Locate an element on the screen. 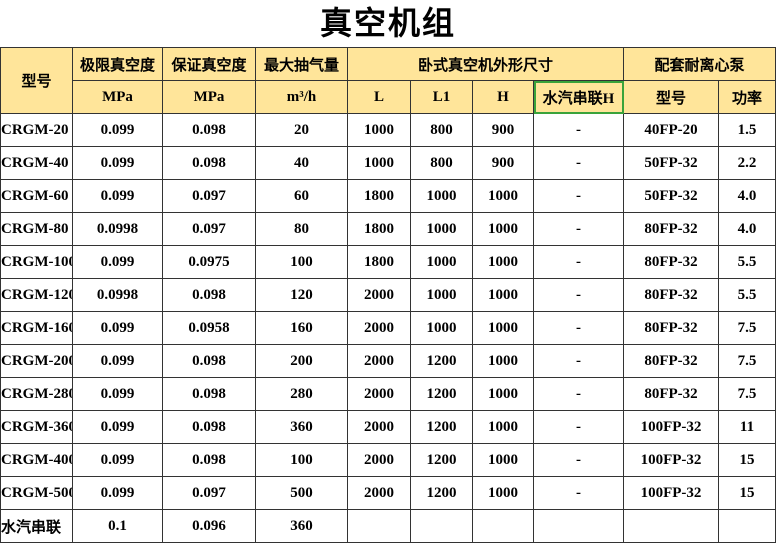 The height and width of the screenshot is (543, 776). table-cell: 40FP-20 is located at coordinates (671, 130).